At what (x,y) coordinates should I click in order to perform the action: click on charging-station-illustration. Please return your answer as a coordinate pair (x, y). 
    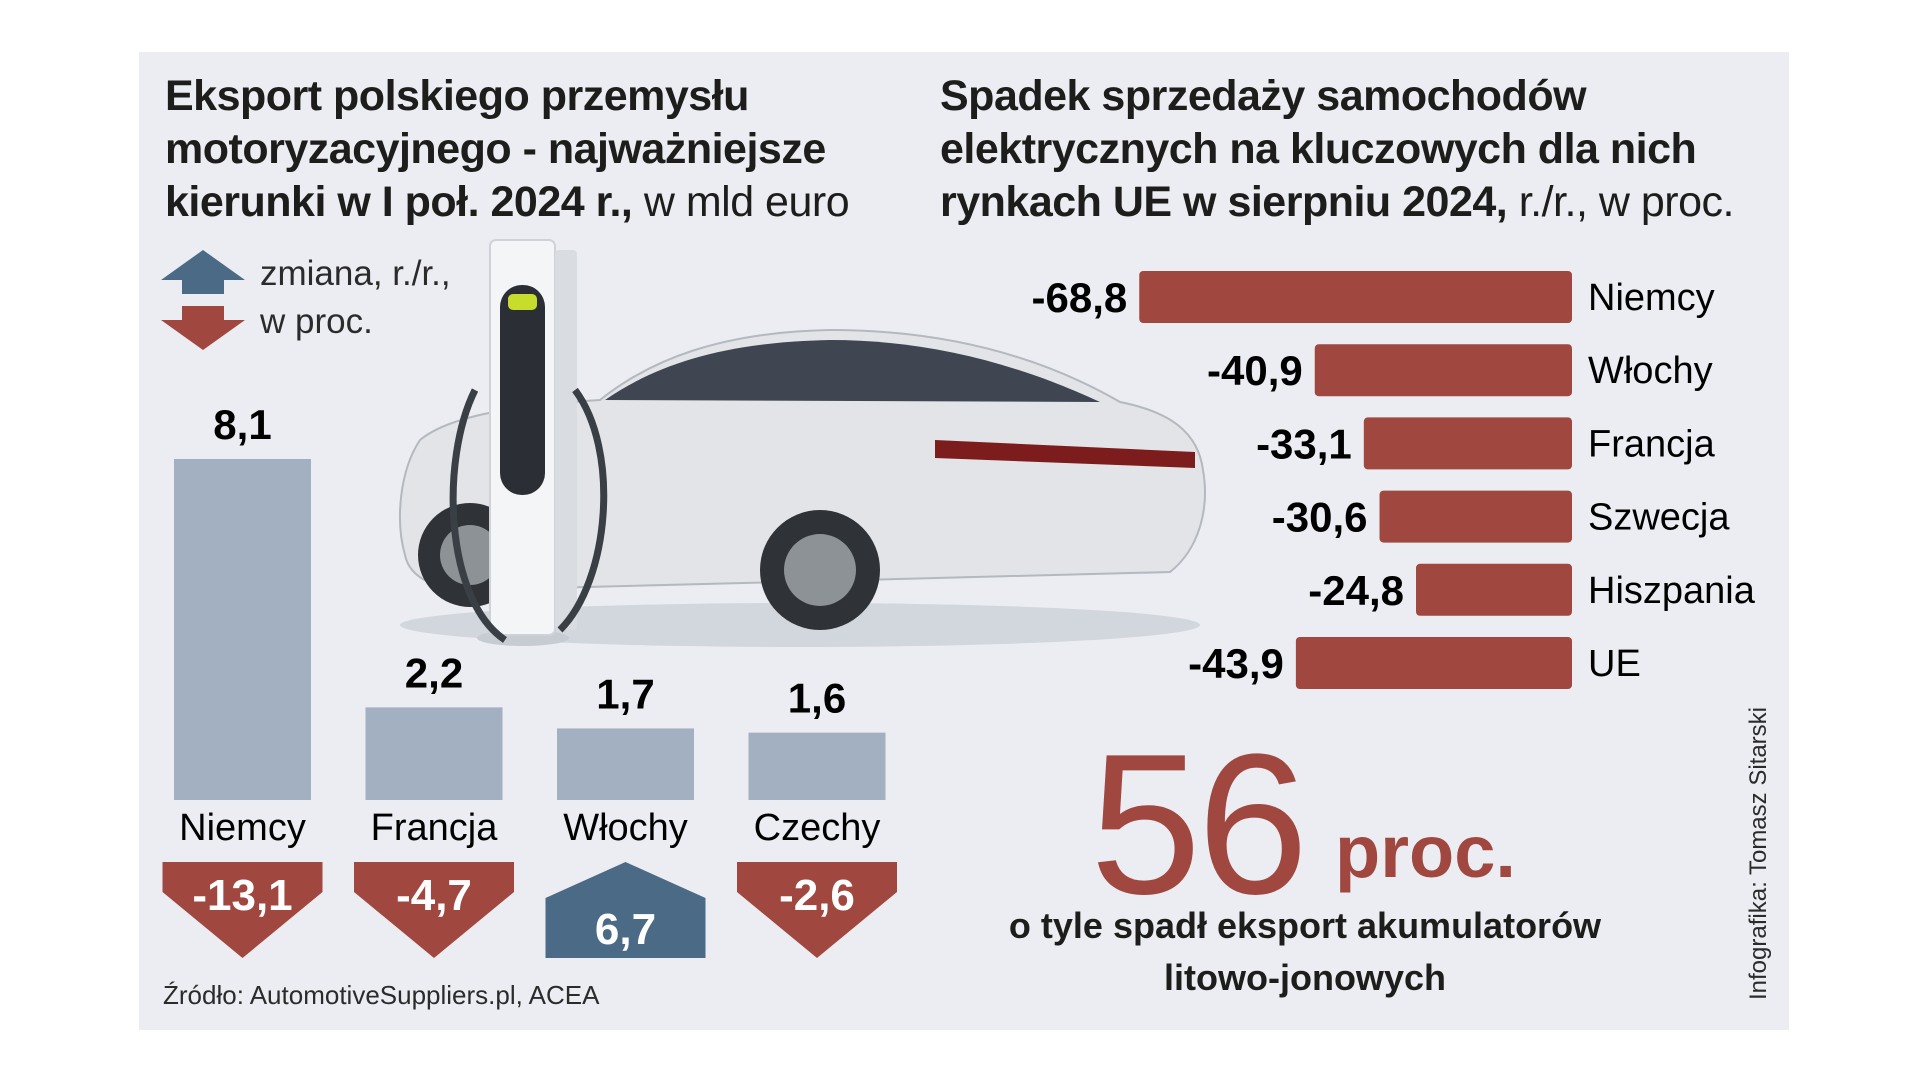
    Looking at the image, I should click on (528, 442).